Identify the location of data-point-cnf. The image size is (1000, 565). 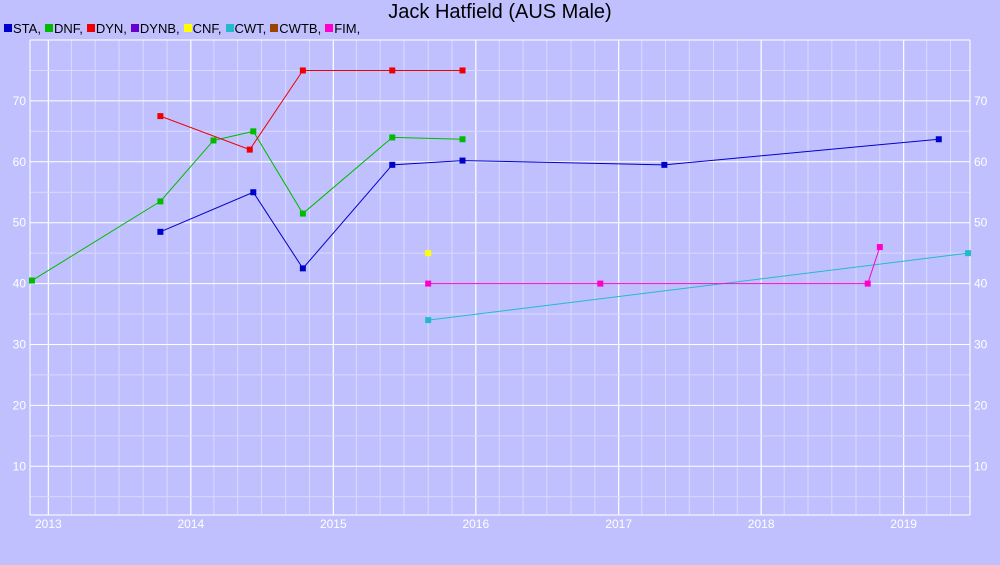
(428, 253).